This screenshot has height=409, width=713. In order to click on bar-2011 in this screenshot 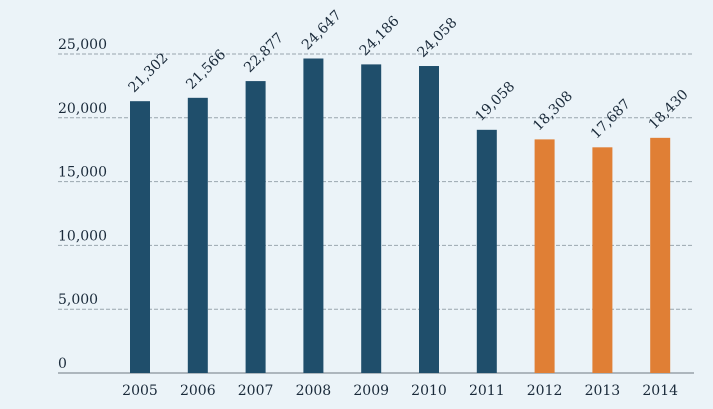, I will do `click(486, 251)`.